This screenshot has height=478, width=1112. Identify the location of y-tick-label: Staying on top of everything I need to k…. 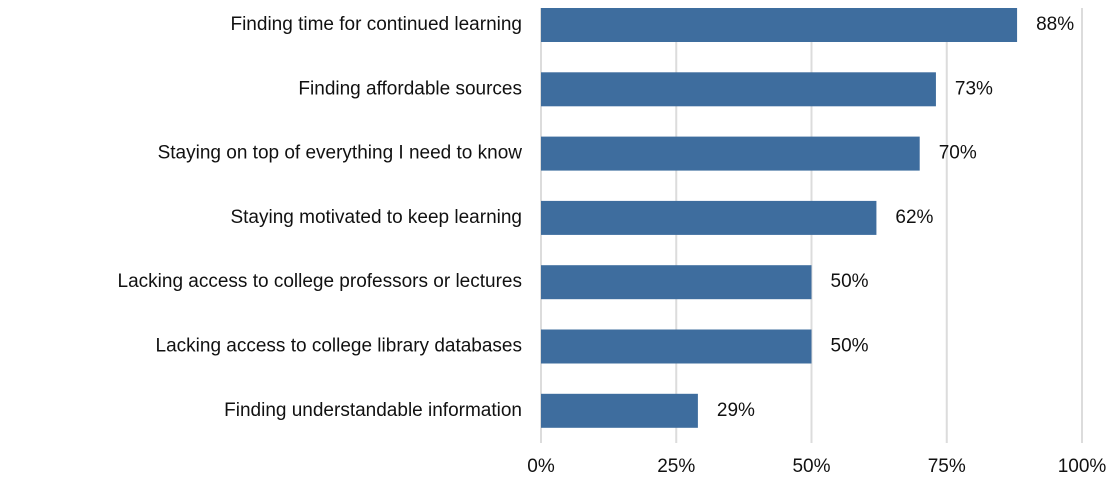
(340, 153).